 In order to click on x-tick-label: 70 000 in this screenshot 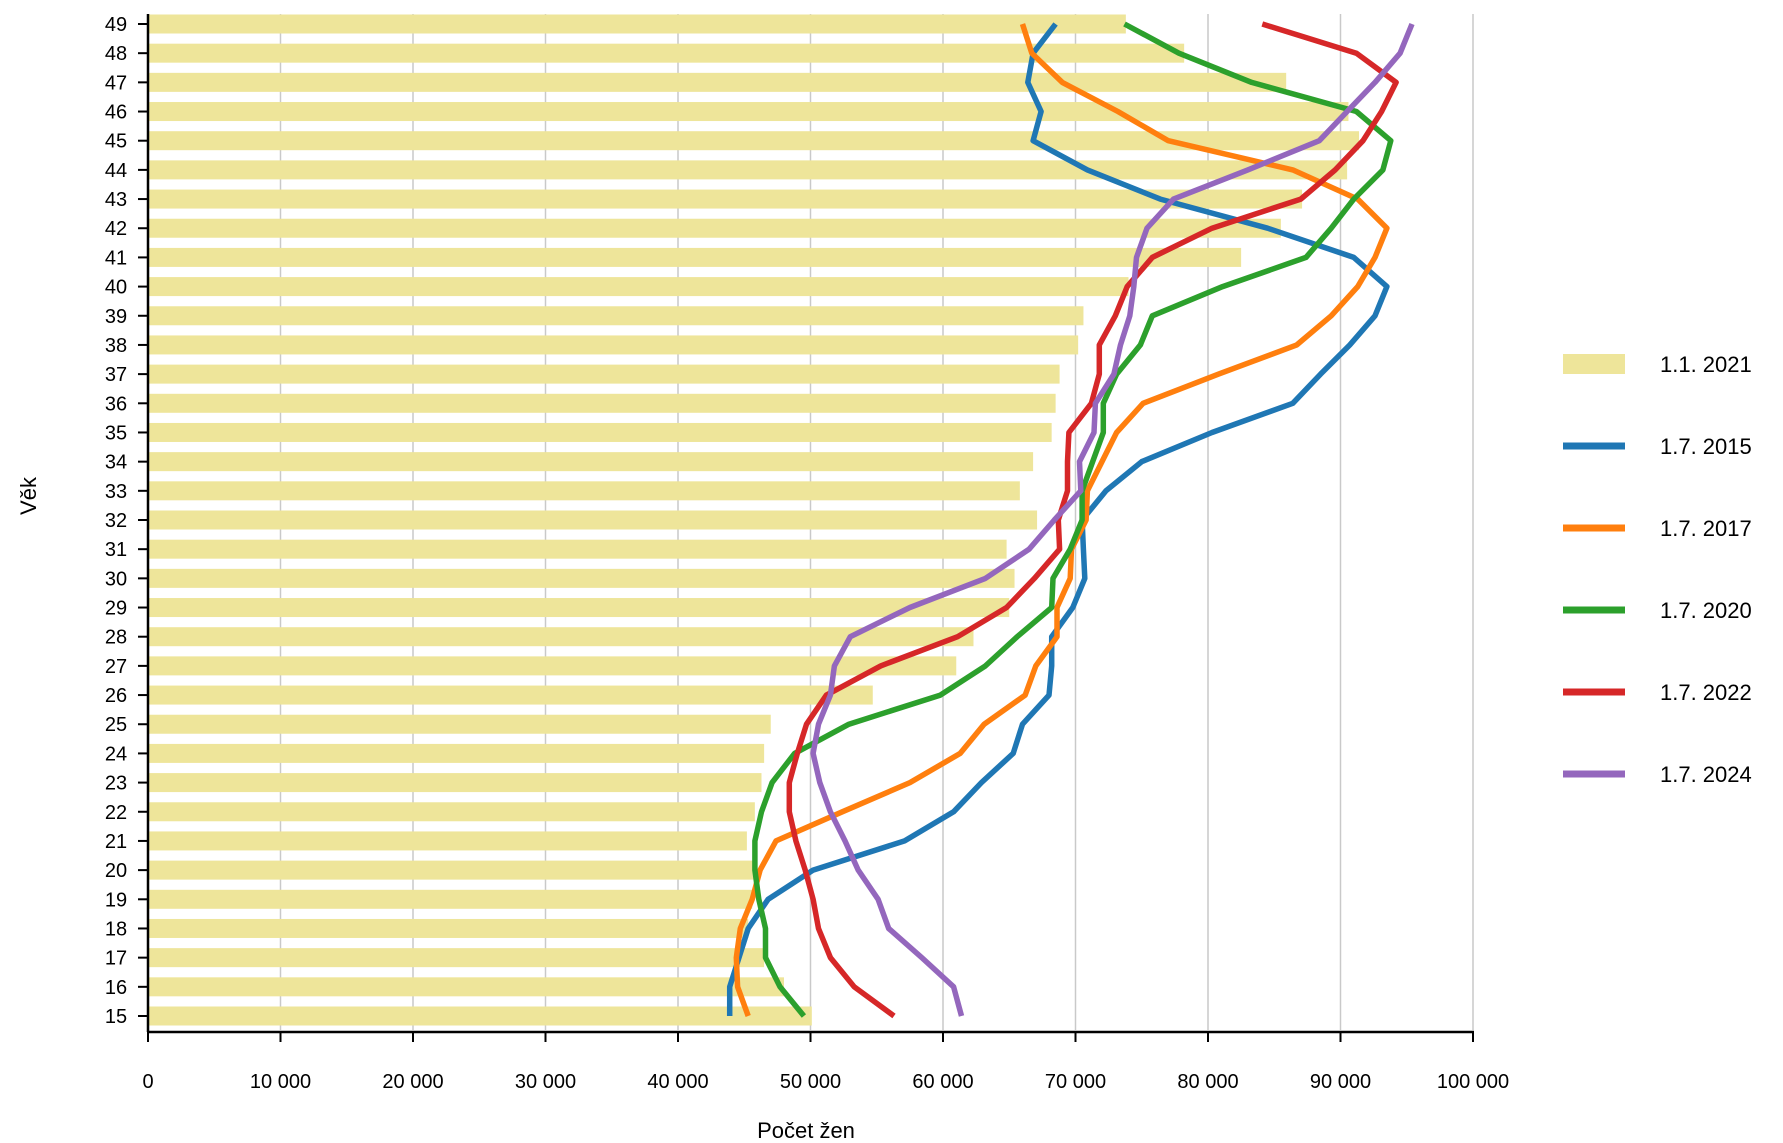, I will do `click(1075, 1082)`.